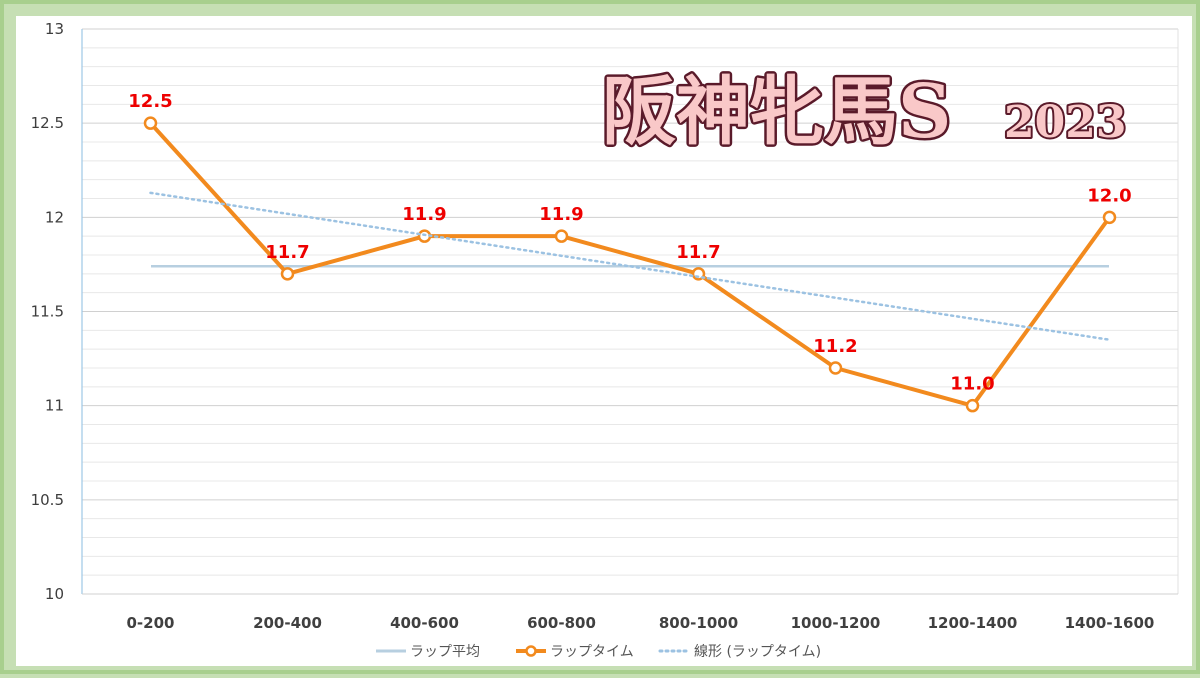  I want to click on legend-label: ラップタイム, so click(592, 652).